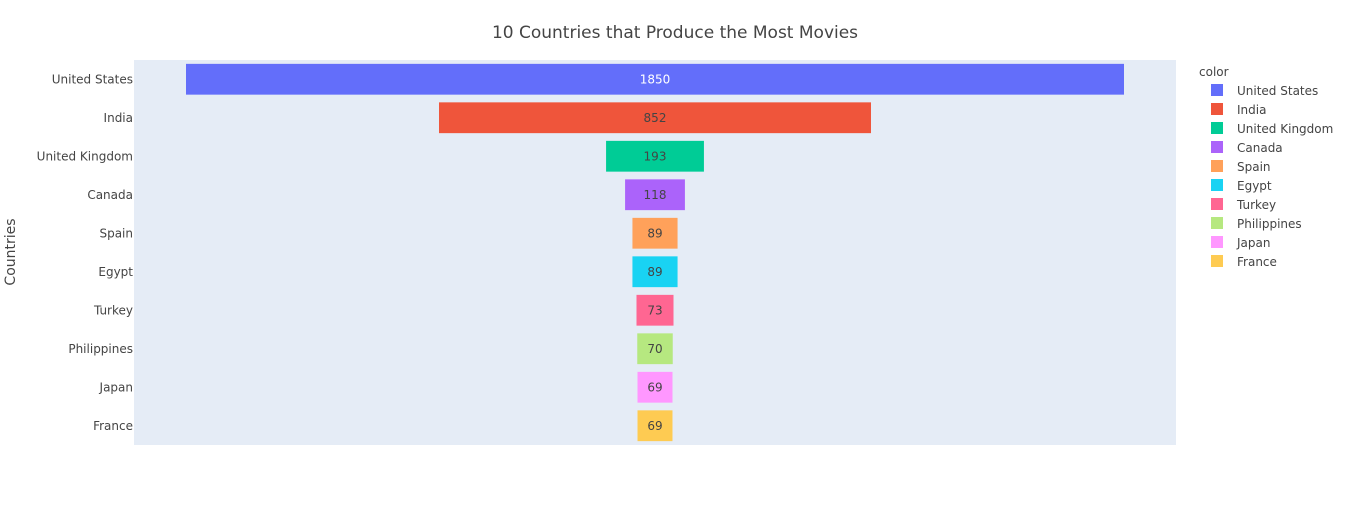 The height and width of the screenshot is (525, 1350). What do you see at coordinates (1217, 223) in the screenshot?
I see `legend-swatch-philippines` at bounding box center [1217, 223].